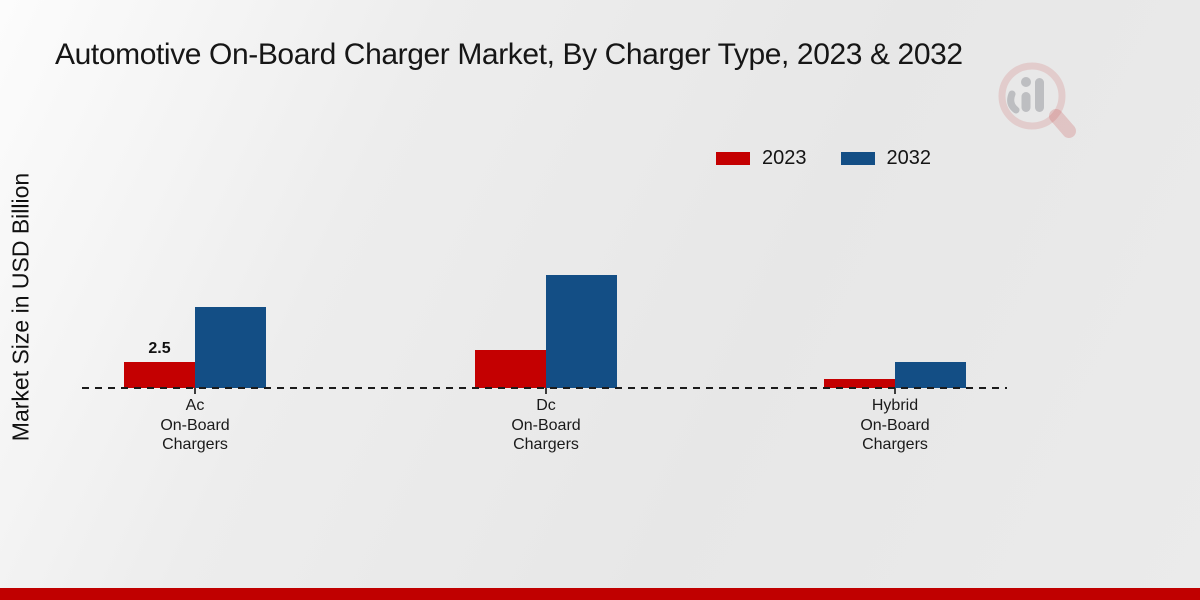  I want to click on watermark-bar-short, so click(1026, 102).